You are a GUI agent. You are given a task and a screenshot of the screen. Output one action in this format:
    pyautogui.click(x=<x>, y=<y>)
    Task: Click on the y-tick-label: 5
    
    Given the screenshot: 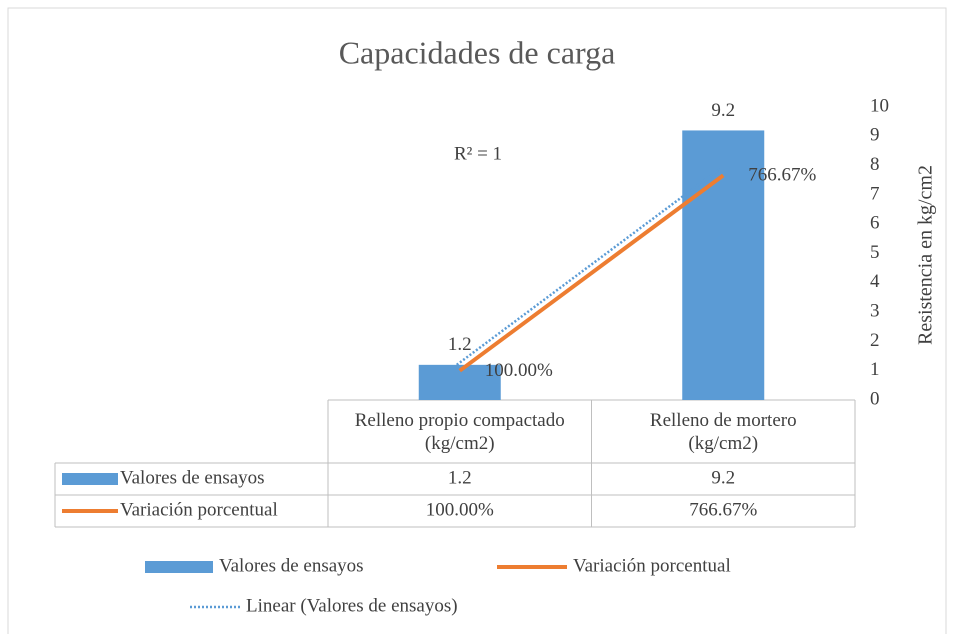 What is the action you would take?
    pyautogui.click(x=875, y=252)
    